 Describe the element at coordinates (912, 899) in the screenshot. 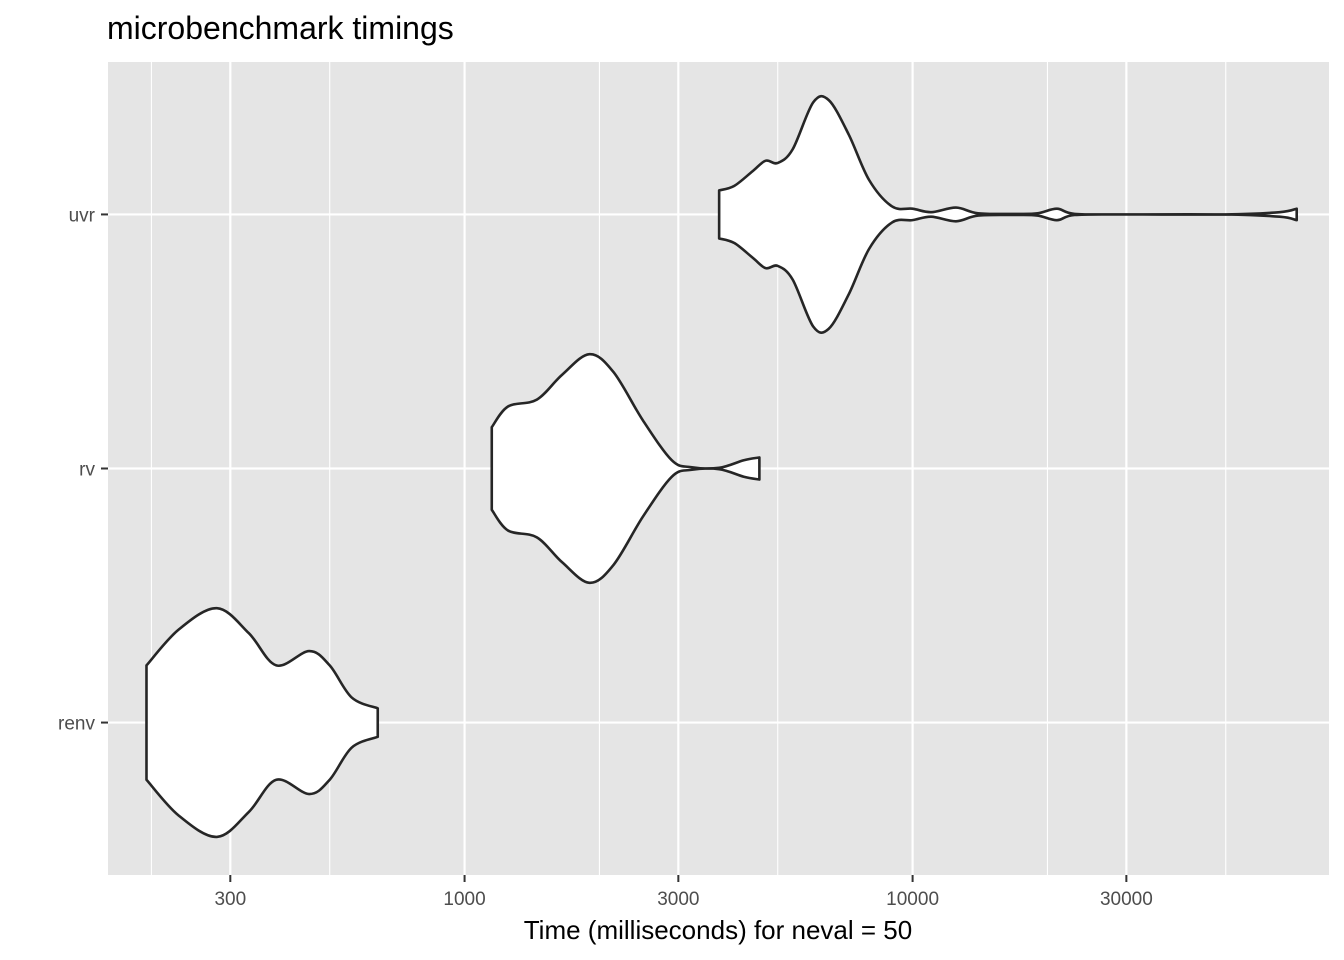

I see `x-tick-label: 10000` at that location.